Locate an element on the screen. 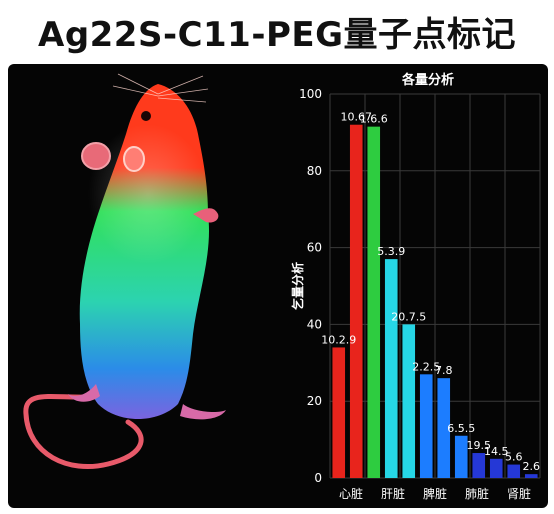 This screenshot has width=554, height=514. y-tick-label: 20 is located at coordinates (314, 401).